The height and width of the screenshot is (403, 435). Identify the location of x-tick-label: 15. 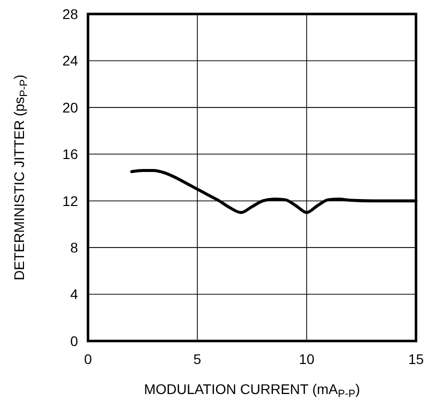
(416, 359).